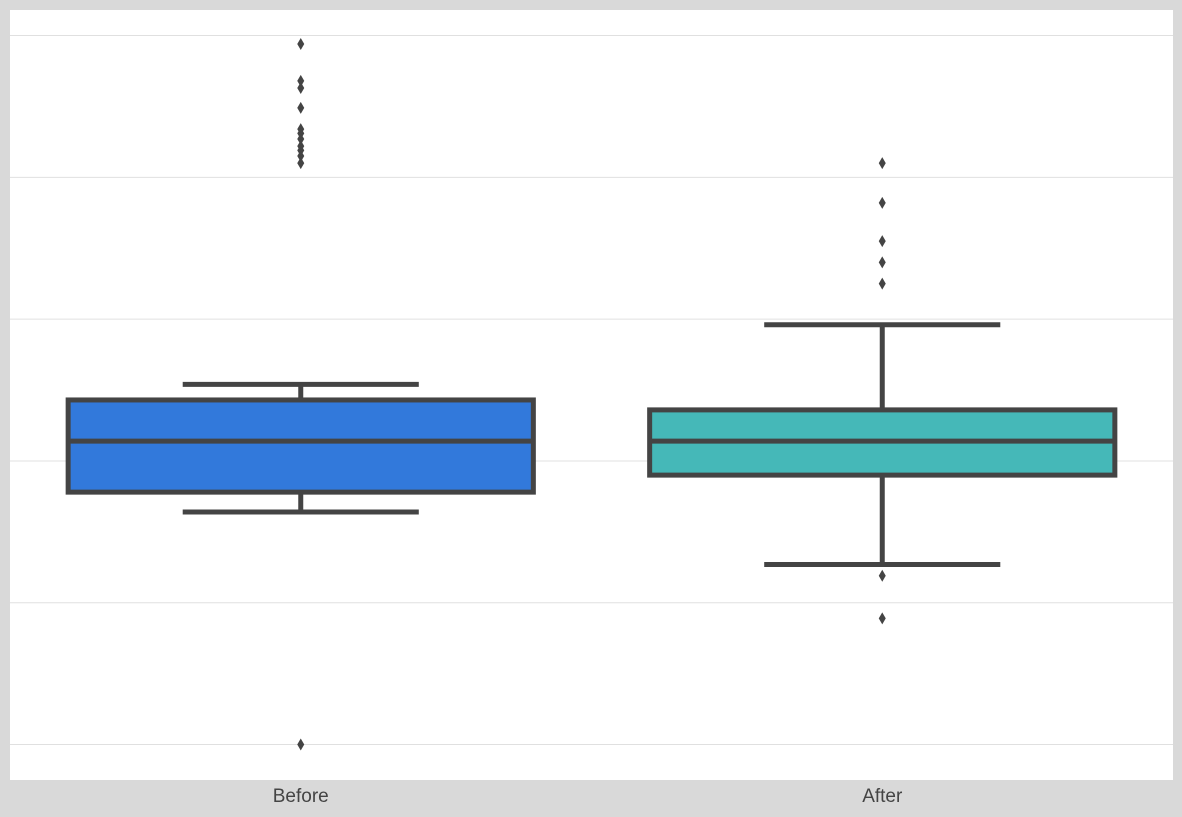 The width and height of the screenshot is (1182, 817). I want to click on x-tick-label: After, so click(882, 796).